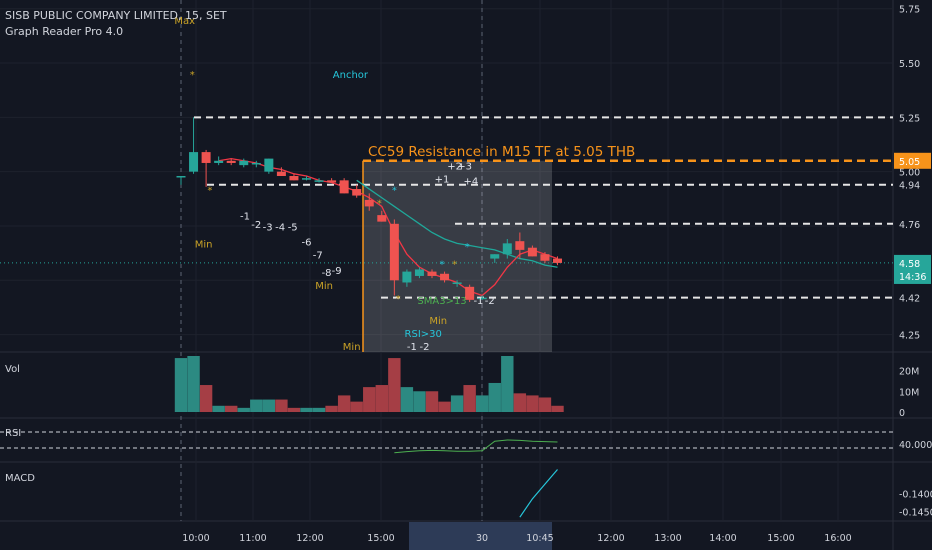  What do you see at coordinates (539, 538) in the screenshot?
I see `time-tick-label: 10:45` at bounding box center [539, 538].